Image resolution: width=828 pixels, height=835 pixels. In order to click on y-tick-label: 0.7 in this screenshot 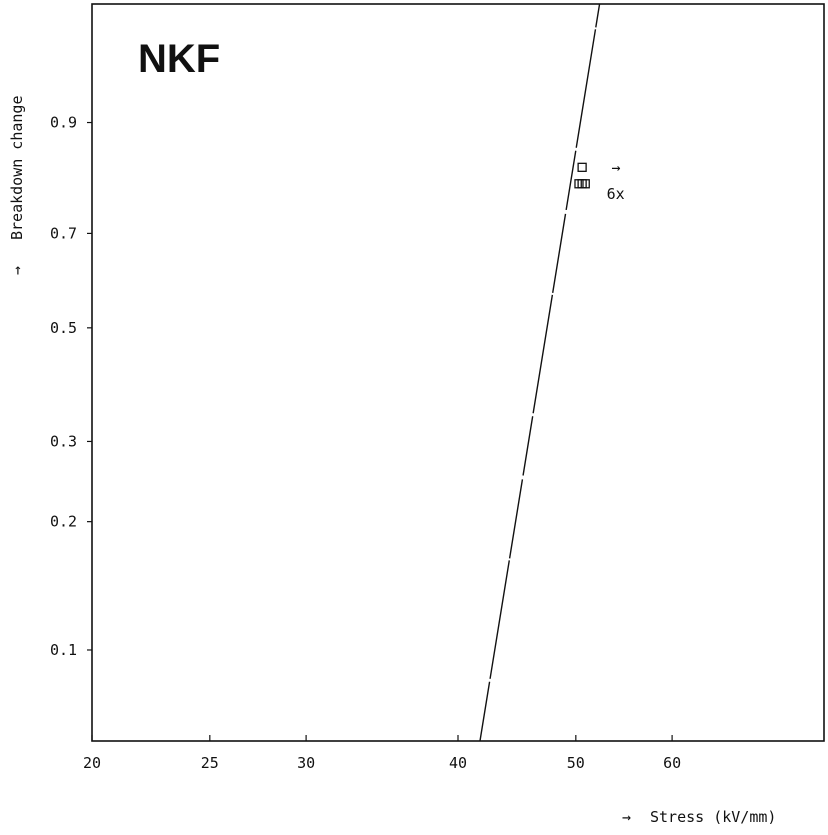, I will do `click(63, 233)`.